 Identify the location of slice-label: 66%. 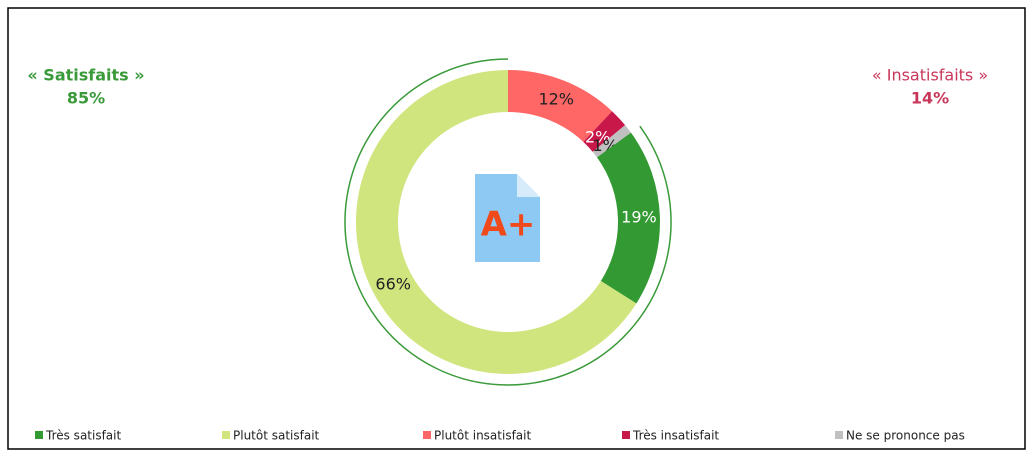
(393, 284).